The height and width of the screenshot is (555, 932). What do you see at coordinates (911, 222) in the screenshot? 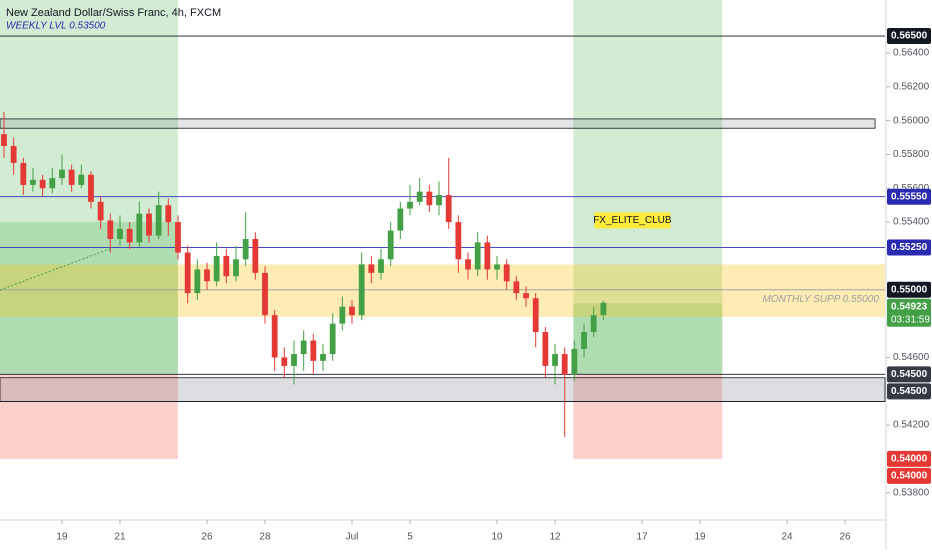
I see `y-tick-label: 0.55400` at bounding box center [911, 222].